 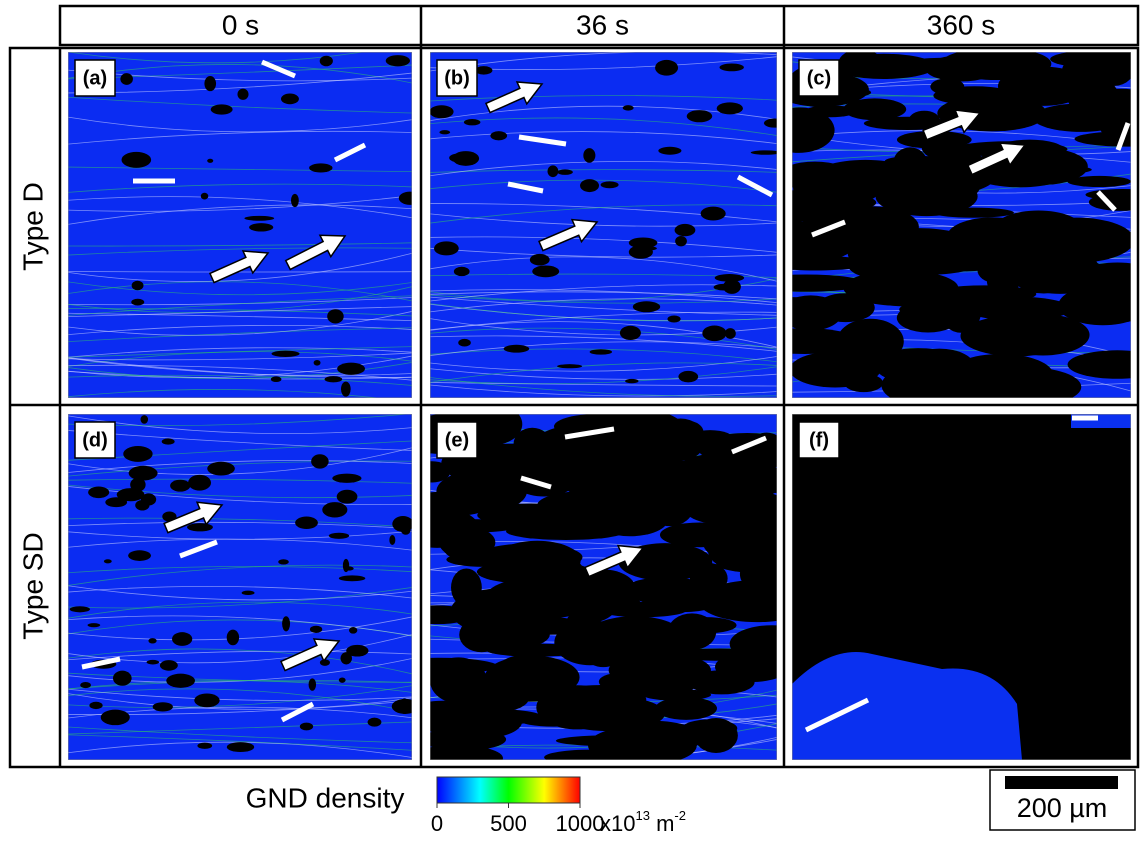 I want to click on unit-m-exp: -2, so click(x=680, y=815).